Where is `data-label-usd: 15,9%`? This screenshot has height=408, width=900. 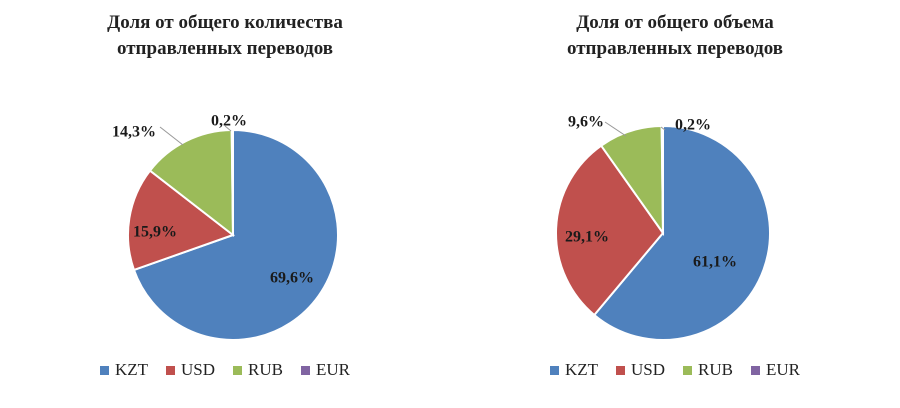
data-label-usd: 15,9% is located at coordinates (155, 232).